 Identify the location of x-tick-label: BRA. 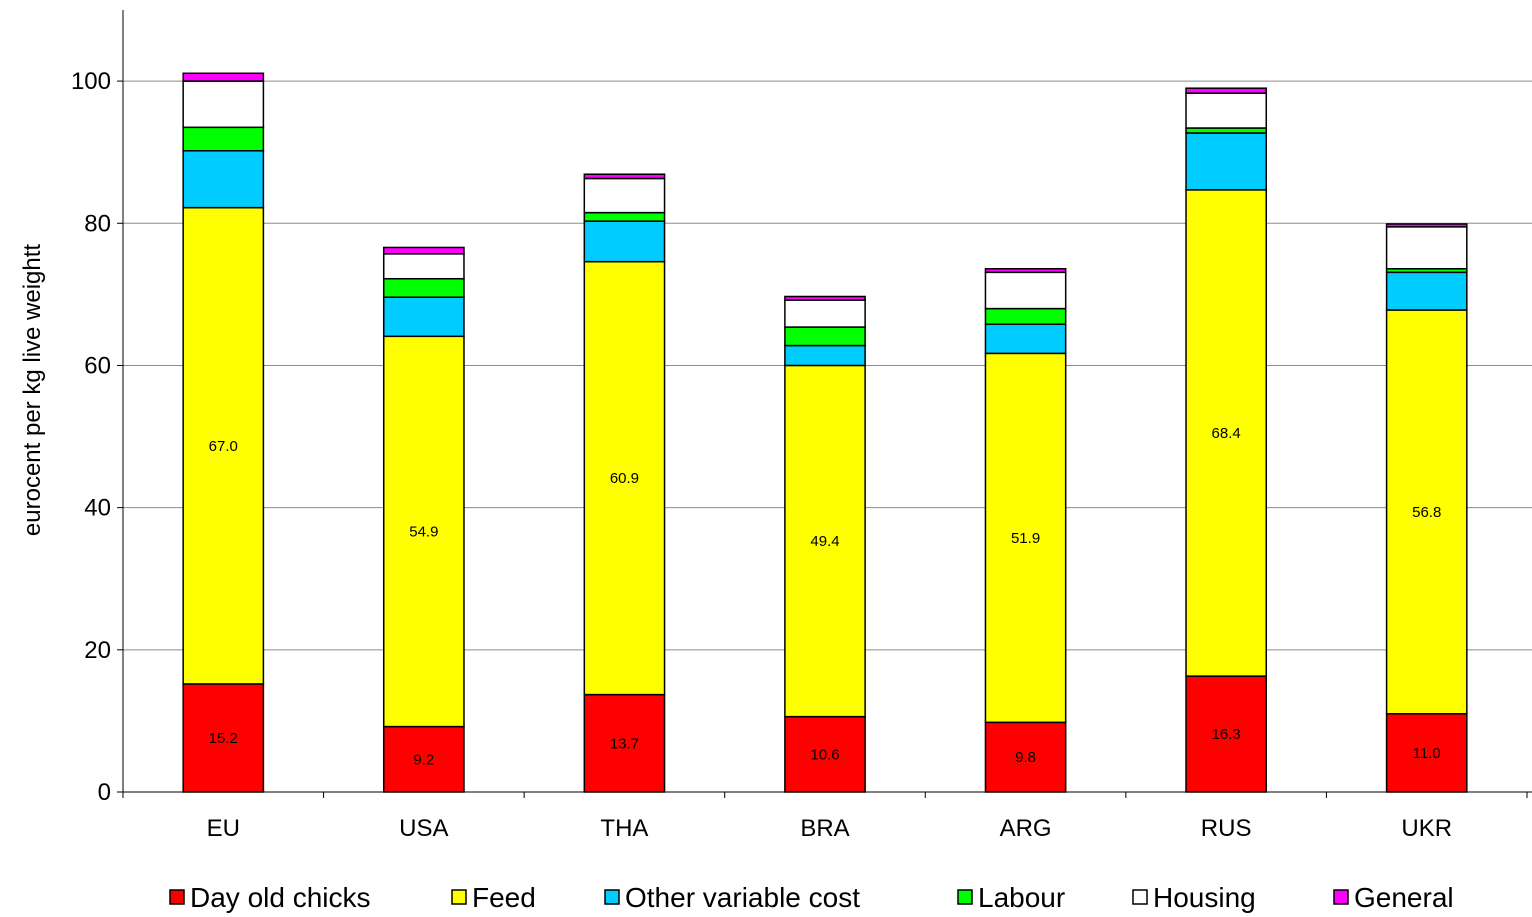
(824, 828).